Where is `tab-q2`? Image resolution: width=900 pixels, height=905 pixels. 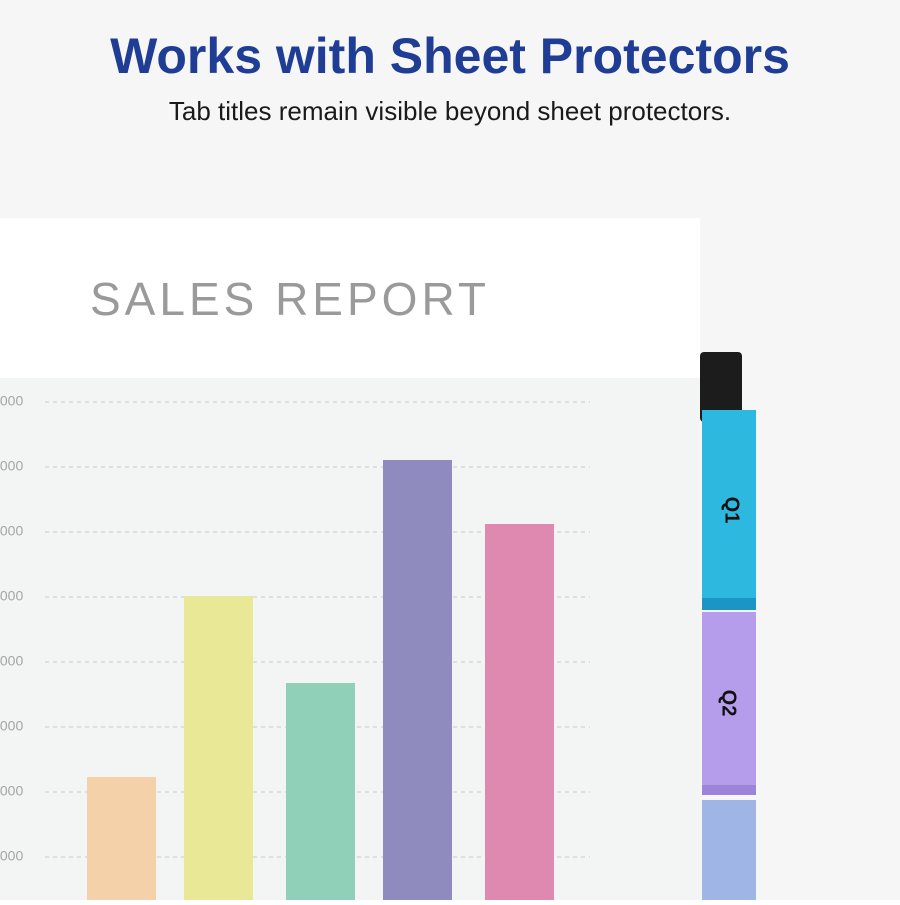
tab-q2 is located at coordinates (729, 703).